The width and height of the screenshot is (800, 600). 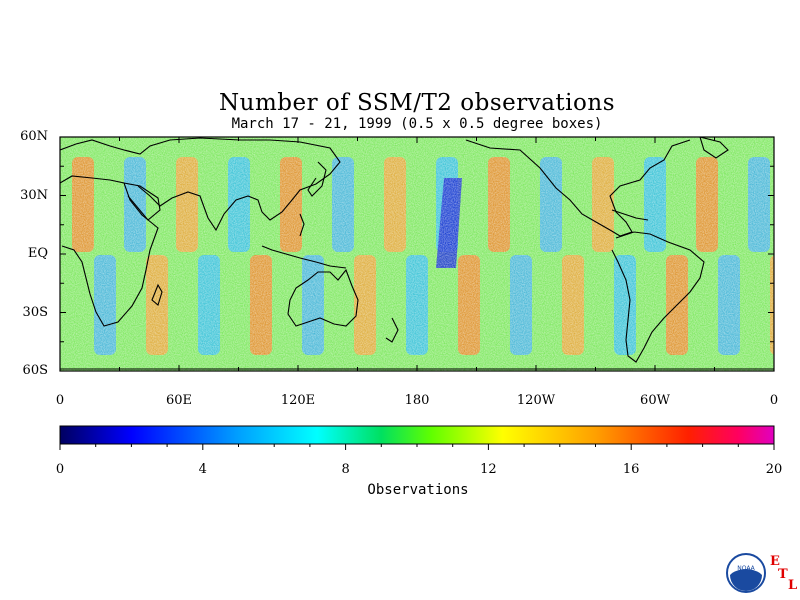 What do you see at coordinates (775, 561) in the screenshot?
I see `logo-letter-e: E` at bounding box center [775, 561].